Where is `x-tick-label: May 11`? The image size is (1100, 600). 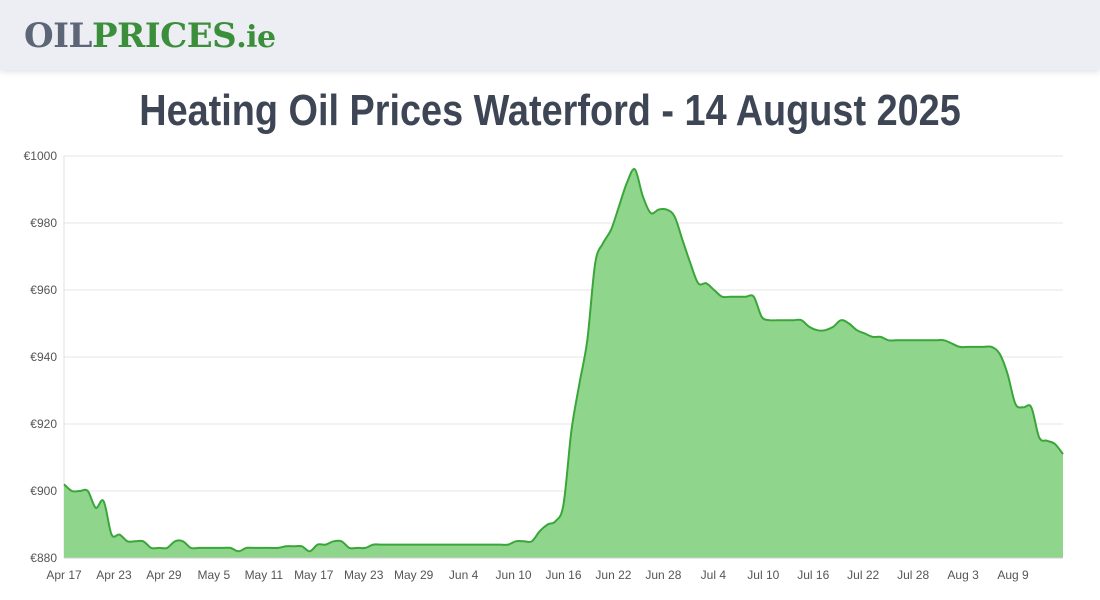
x-tick-label: May 11 is located at coordinates (264, 575).